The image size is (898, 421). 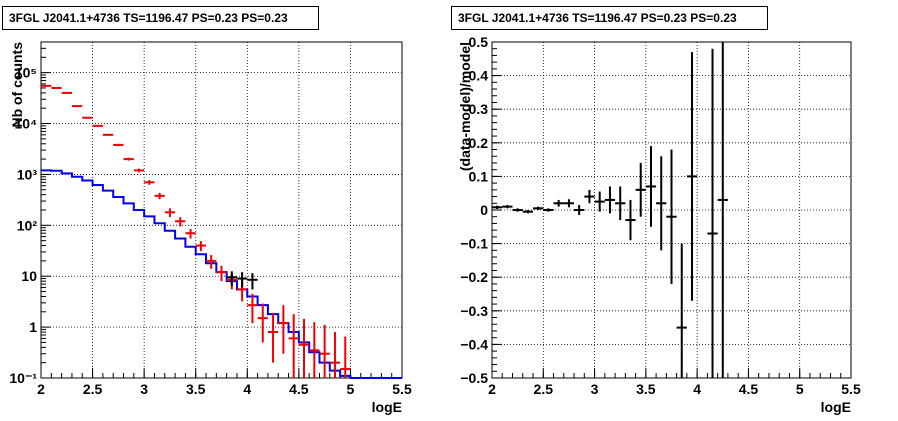 I want to click on left-xtick-label: 5, so click(x=351, y=389).